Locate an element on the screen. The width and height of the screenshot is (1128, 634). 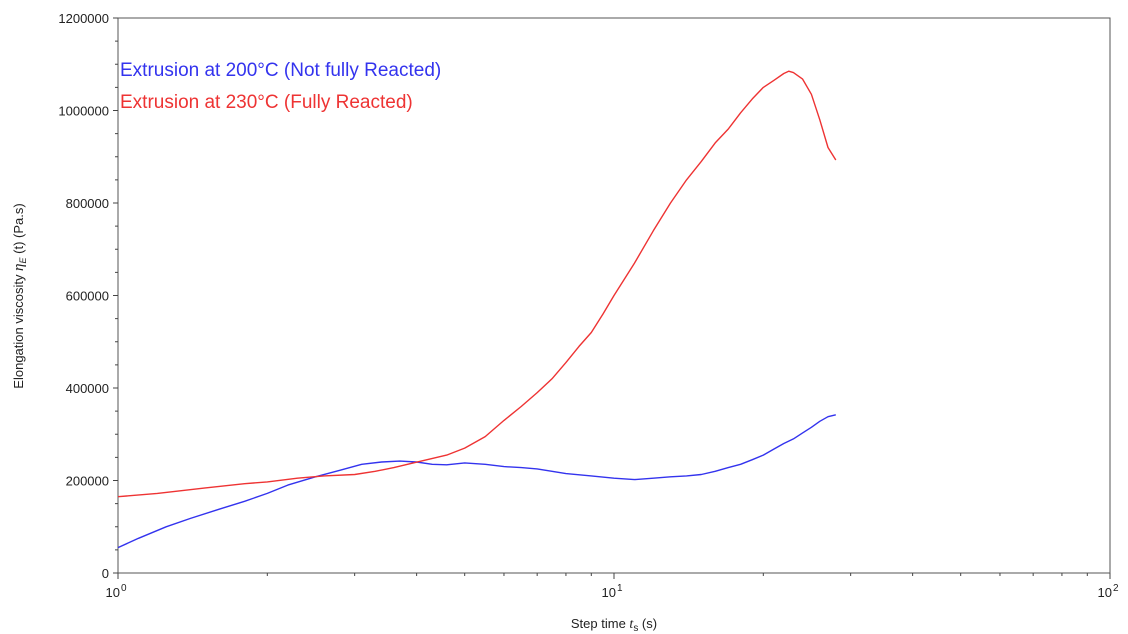
x-tick-label: 10⁰ is located at coordinates (115, 591).